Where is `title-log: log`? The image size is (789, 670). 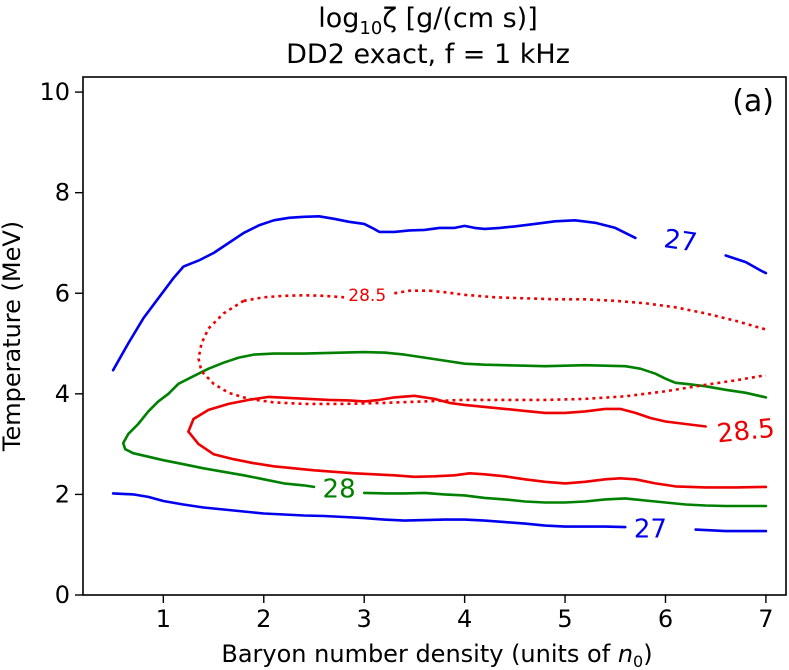 title-log: log is located at coordinates (338, 18).